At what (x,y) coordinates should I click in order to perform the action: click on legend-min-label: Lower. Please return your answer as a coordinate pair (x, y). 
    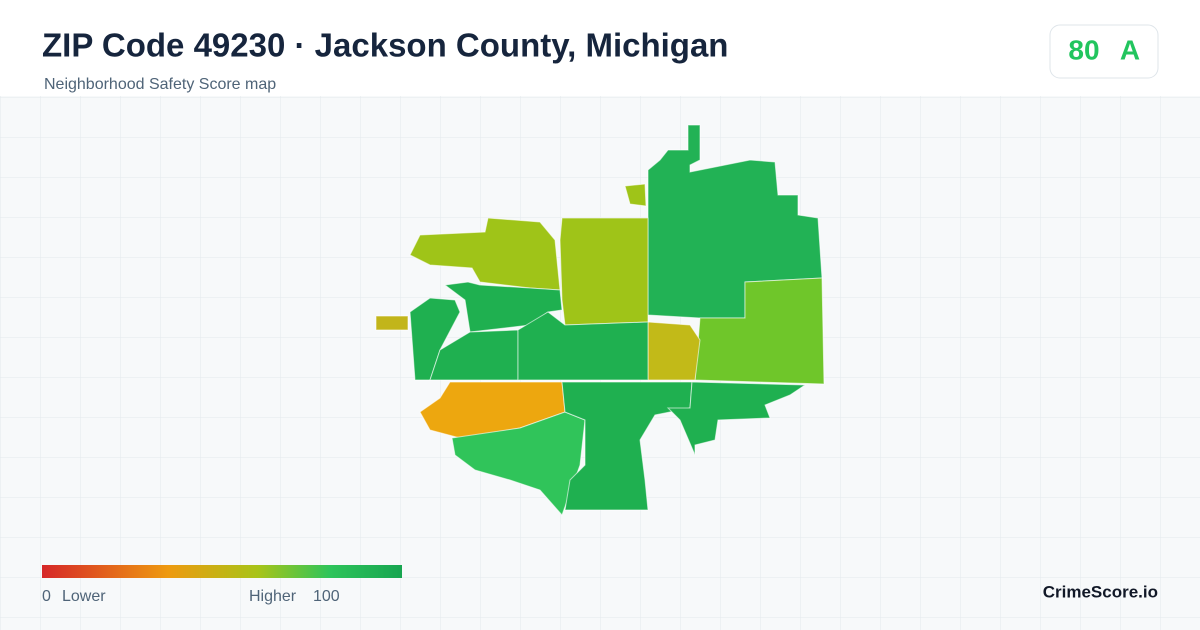
    Looking at the image, I should click on (84, 596).